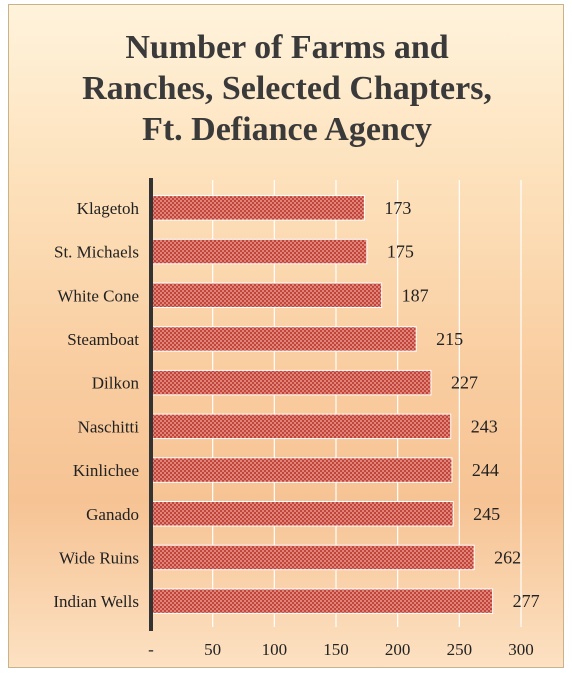  I want to click on chart-title-line-3: Ft. Defiance Agency, so click(287, 129).